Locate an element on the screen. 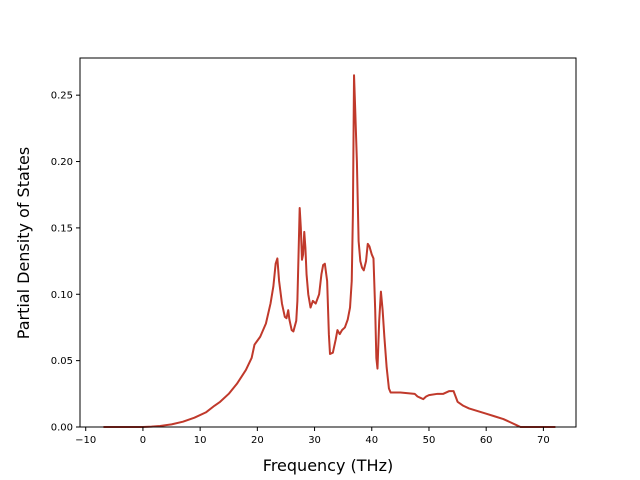  y-tick-label: 0.15 is located at coordinates (62, 228).